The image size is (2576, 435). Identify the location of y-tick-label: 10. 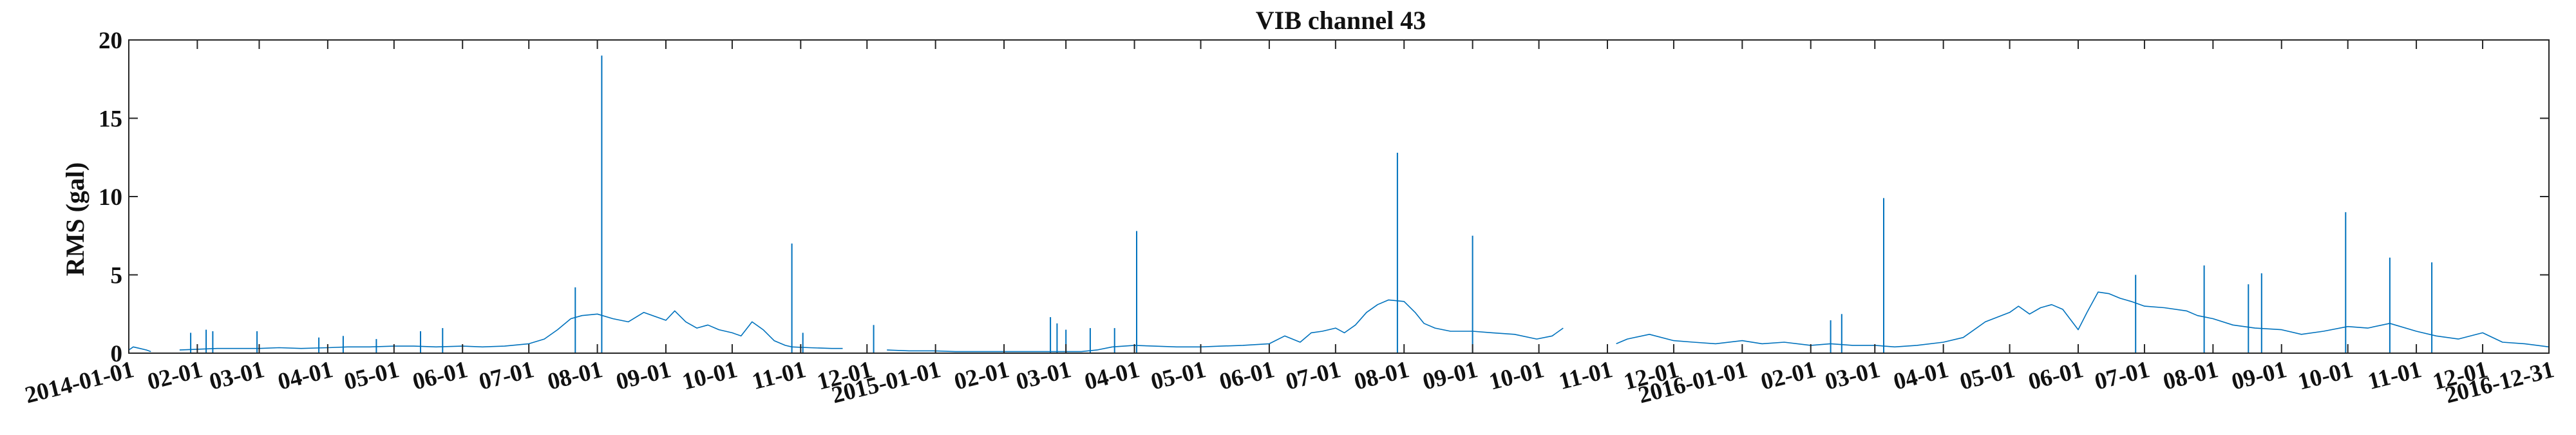
(111, 197).